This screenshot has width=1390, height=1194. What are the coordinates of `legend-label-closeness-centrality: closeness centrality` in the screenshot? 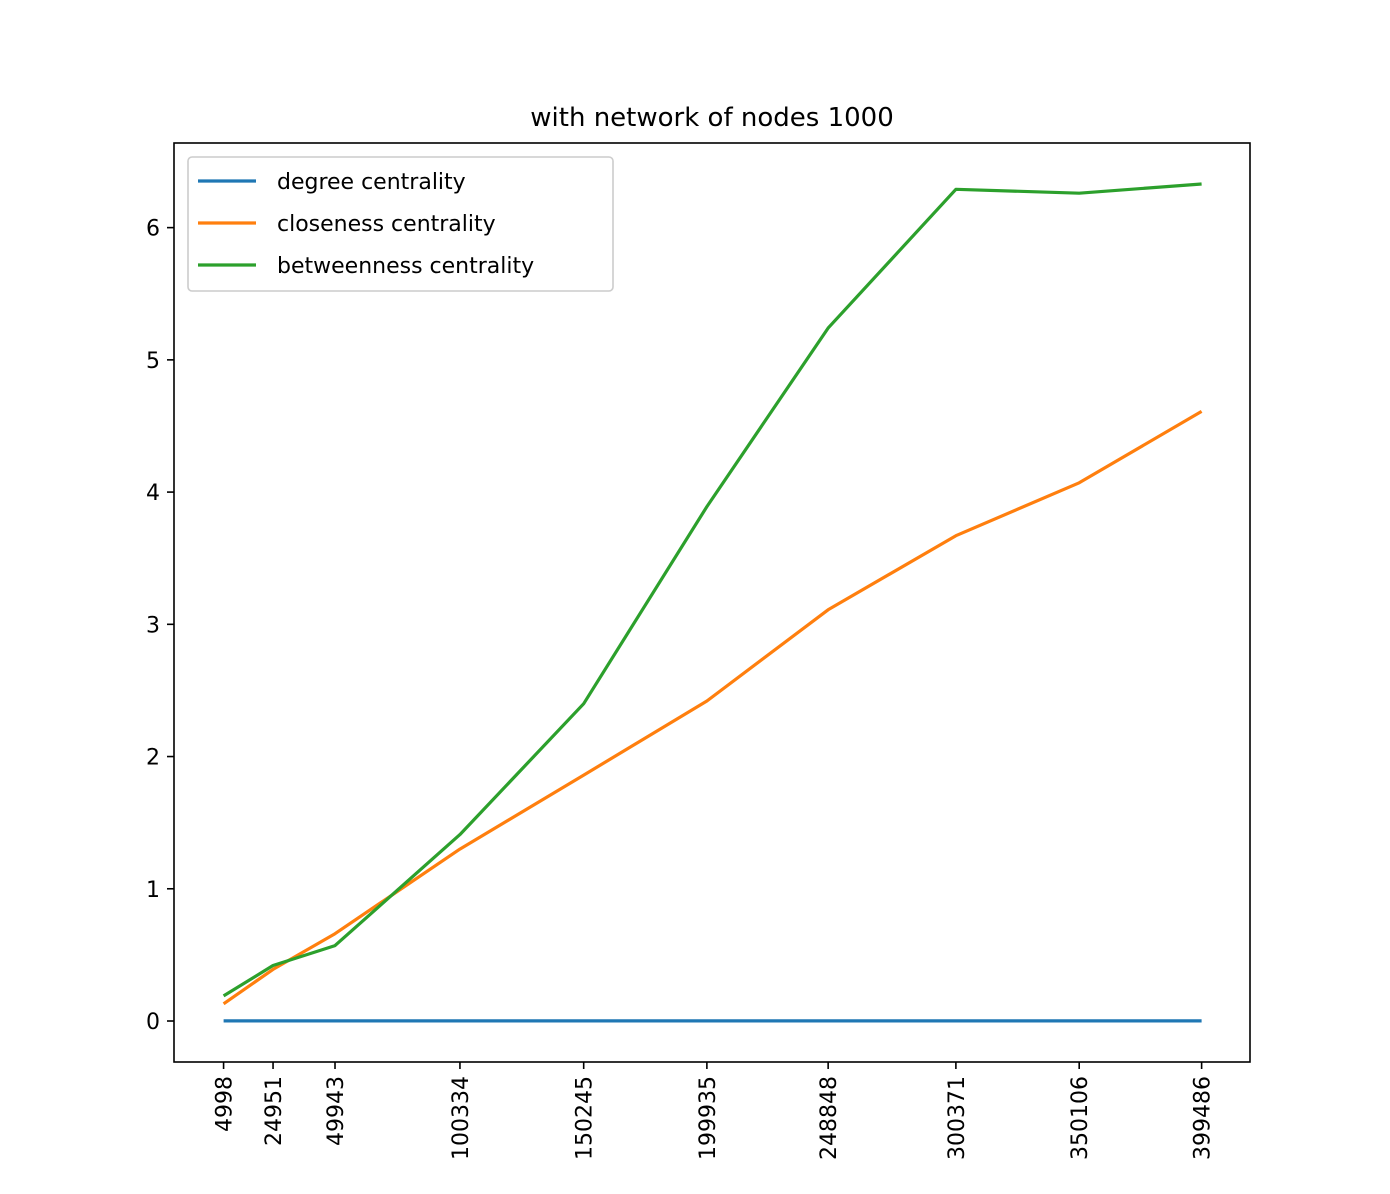 It's located at (386, 224).